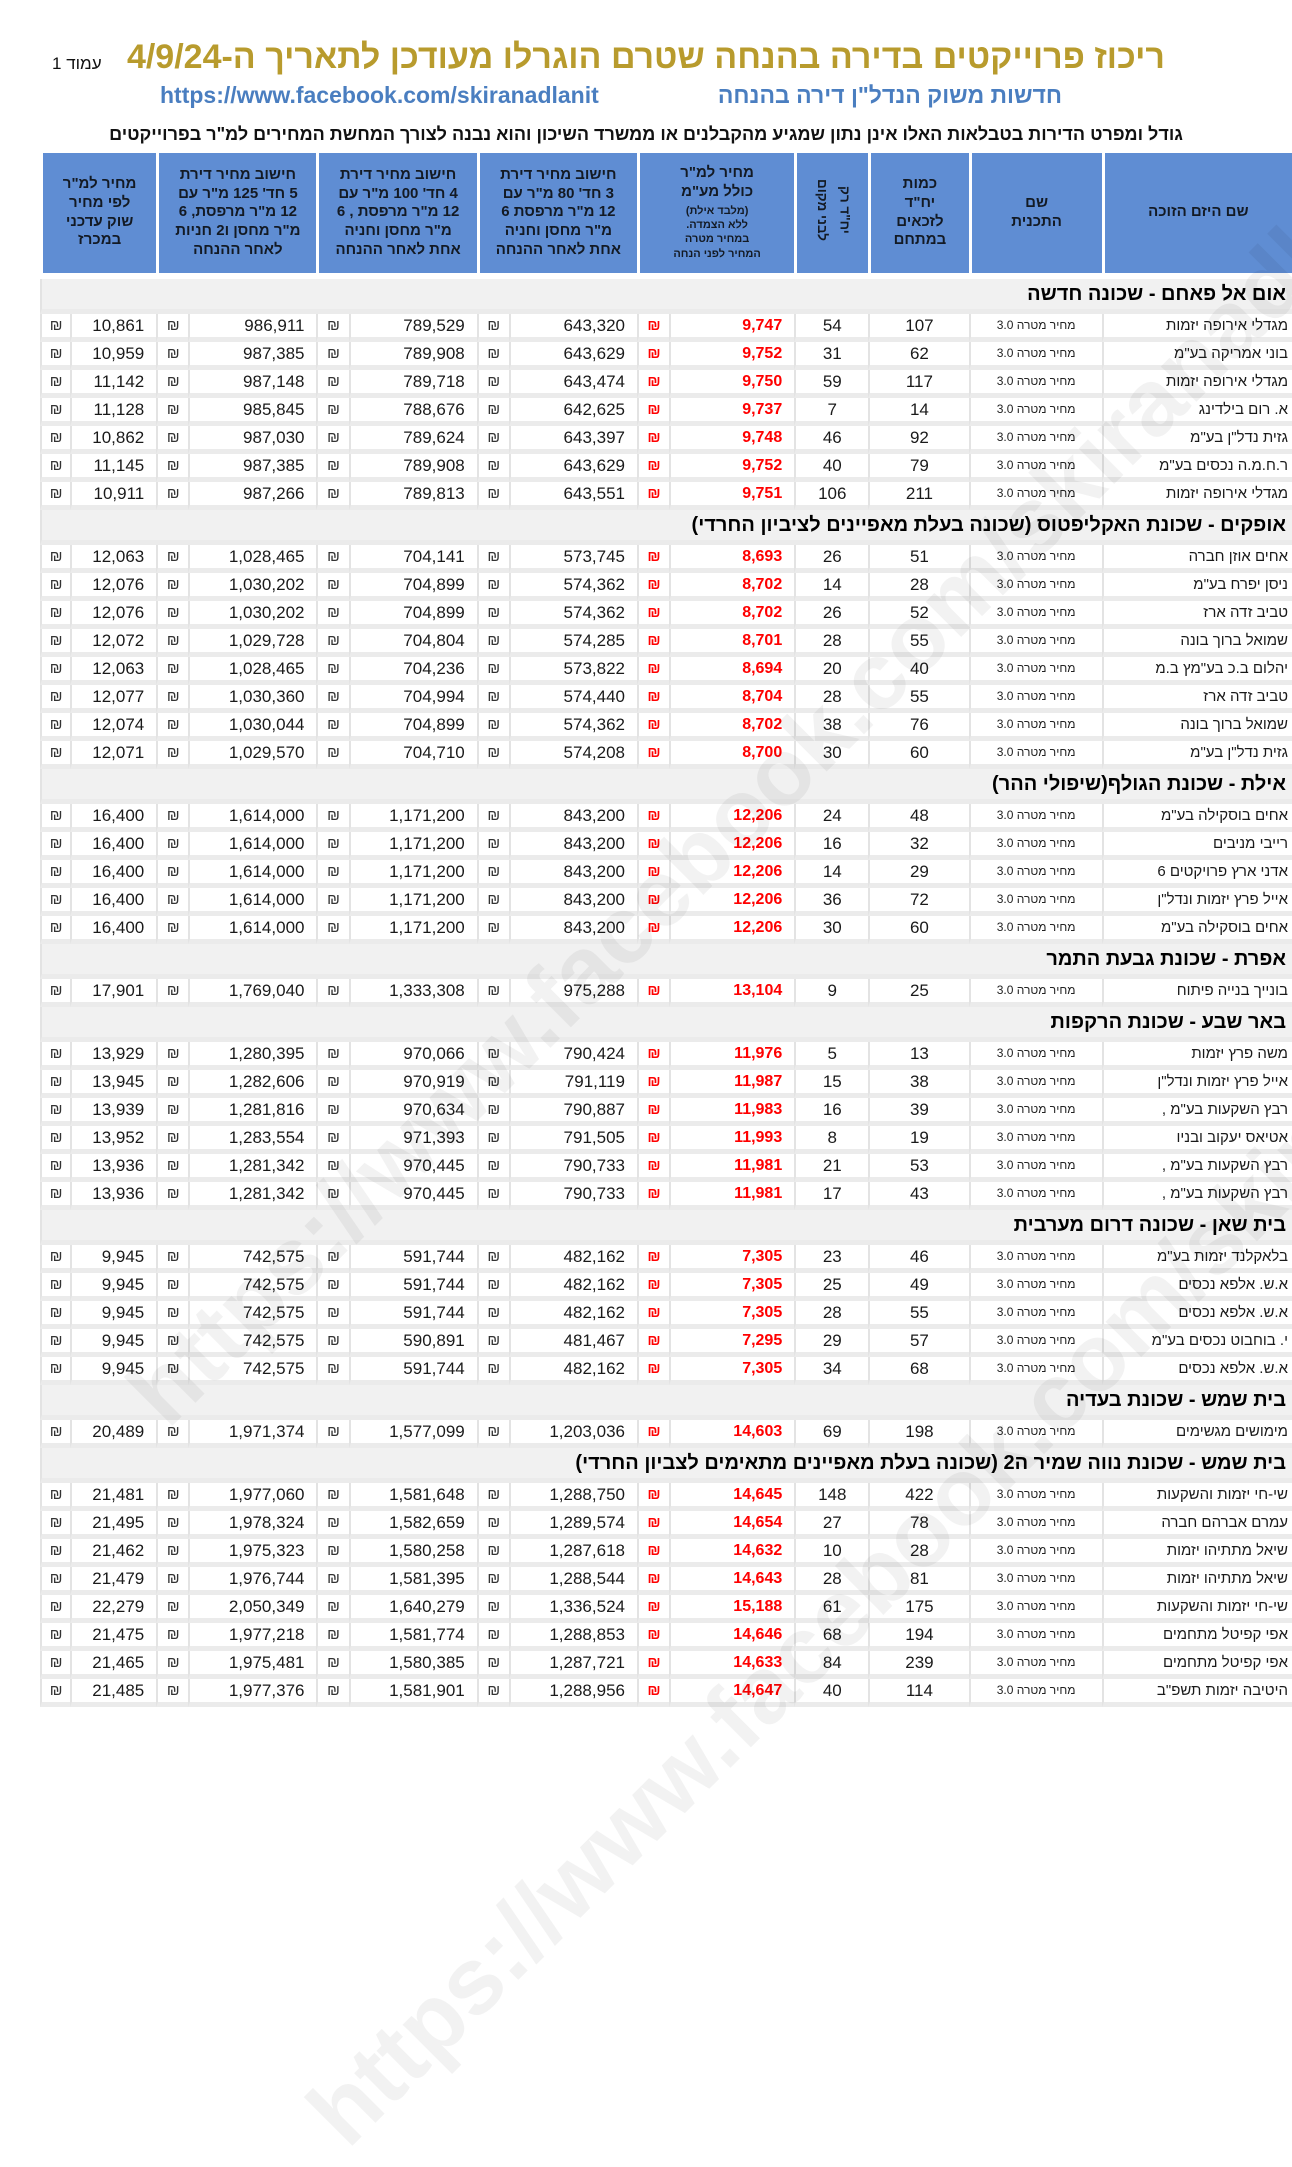  Describe the element at coordinates (412, 383) in the screenshot. I see `apt4-price: 789,718` at that location.